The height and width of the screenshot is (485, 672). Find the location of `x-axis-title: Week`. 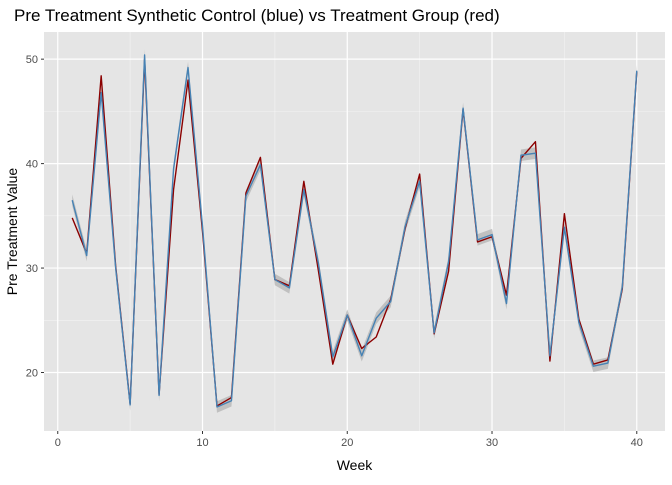

x-axis-title: Week is located at coordinates (355, 465).